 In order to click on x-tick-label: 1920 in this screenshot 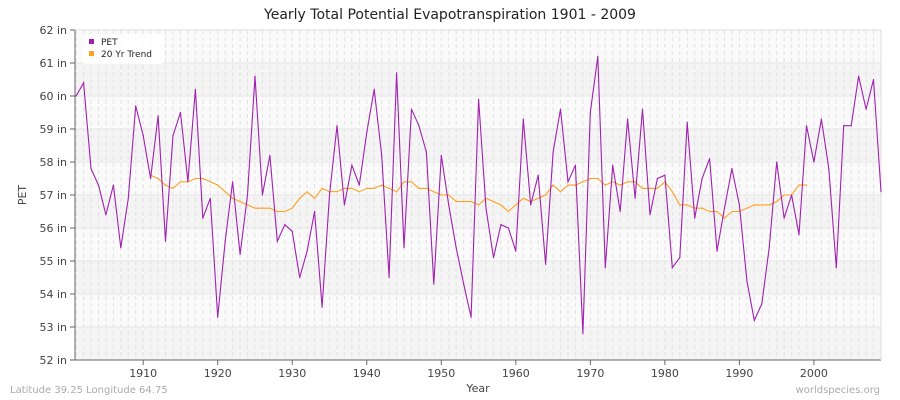, I will do `click(218, 373)`.